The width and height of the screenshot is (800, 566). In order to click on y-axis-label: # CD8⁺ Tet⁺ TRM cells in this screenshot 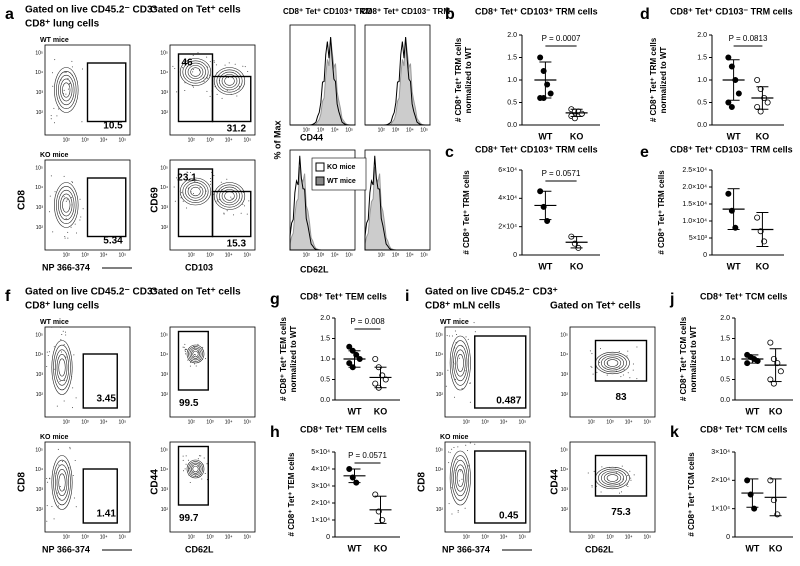, I will do `click(458, 79)`.